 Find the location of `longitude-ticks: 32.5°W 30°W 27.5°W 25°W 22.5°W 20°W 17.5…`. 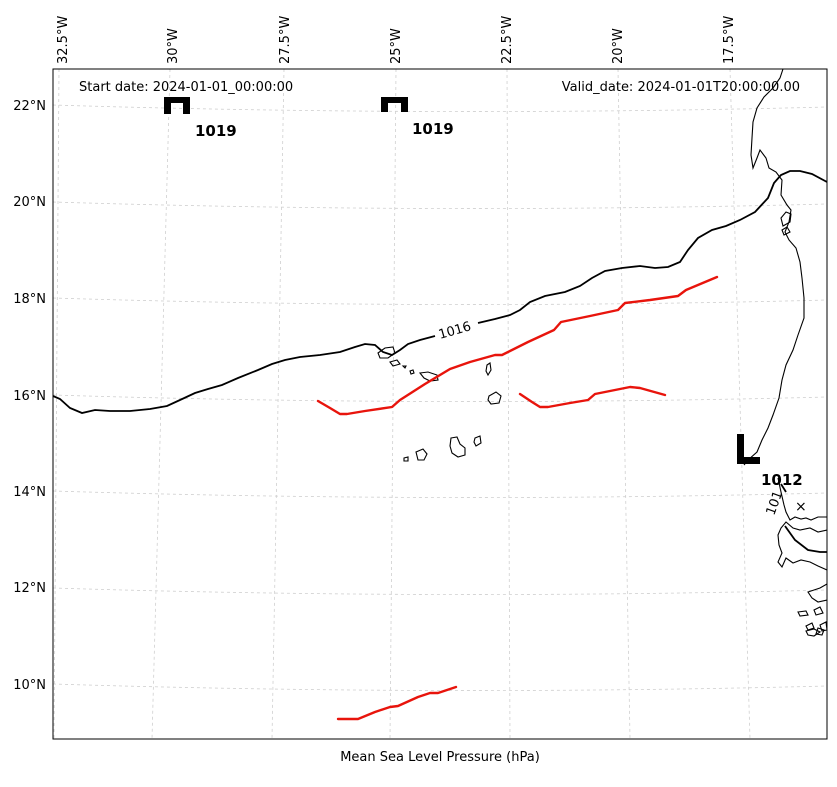

longitude-ticks: 32.5°W 30°W 27.5°W 25°W 22.5°W 20°W 17.5… is located at coordinates (396, 40).